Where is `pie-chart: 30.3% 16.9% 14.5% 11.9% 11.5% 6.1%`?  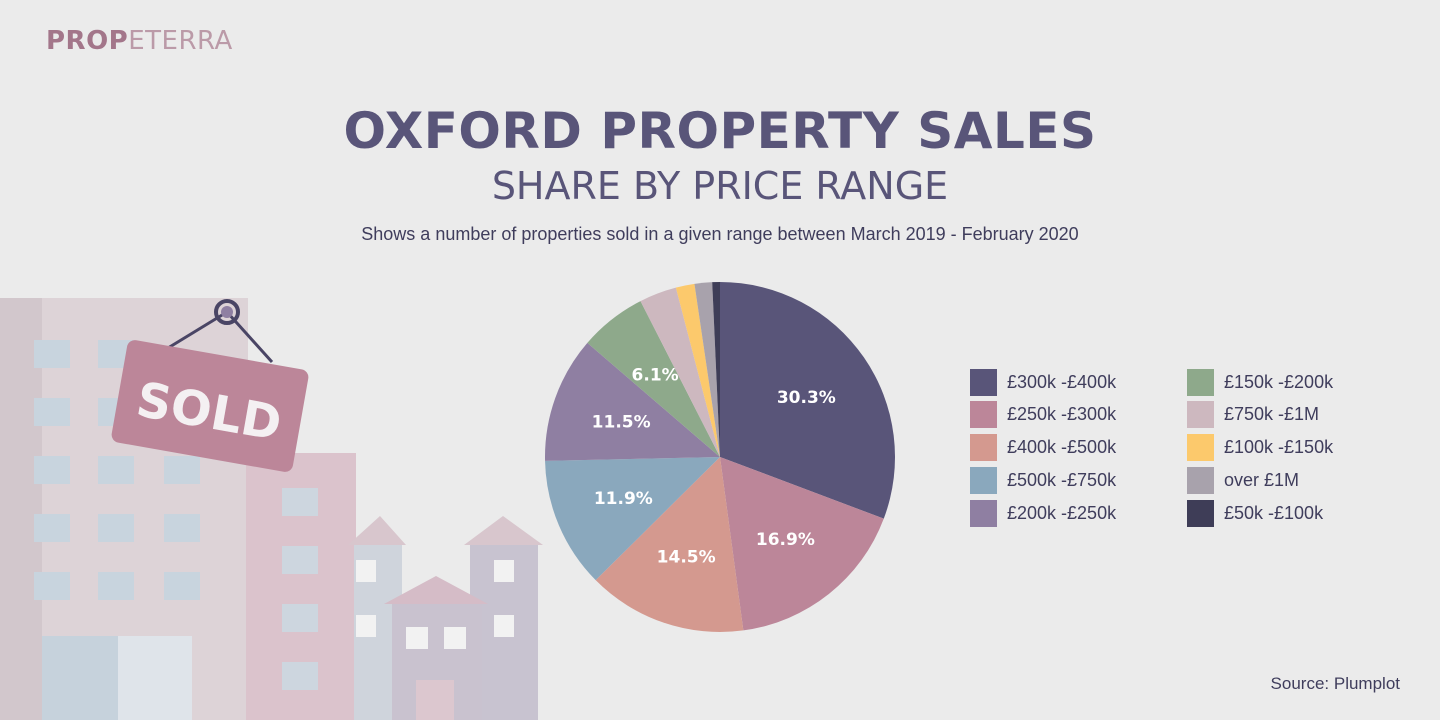 pie-chart: 30.3% 16.9% 14.5% 11.9% 11.5% 6.1% is located at coordinates (720, 457).